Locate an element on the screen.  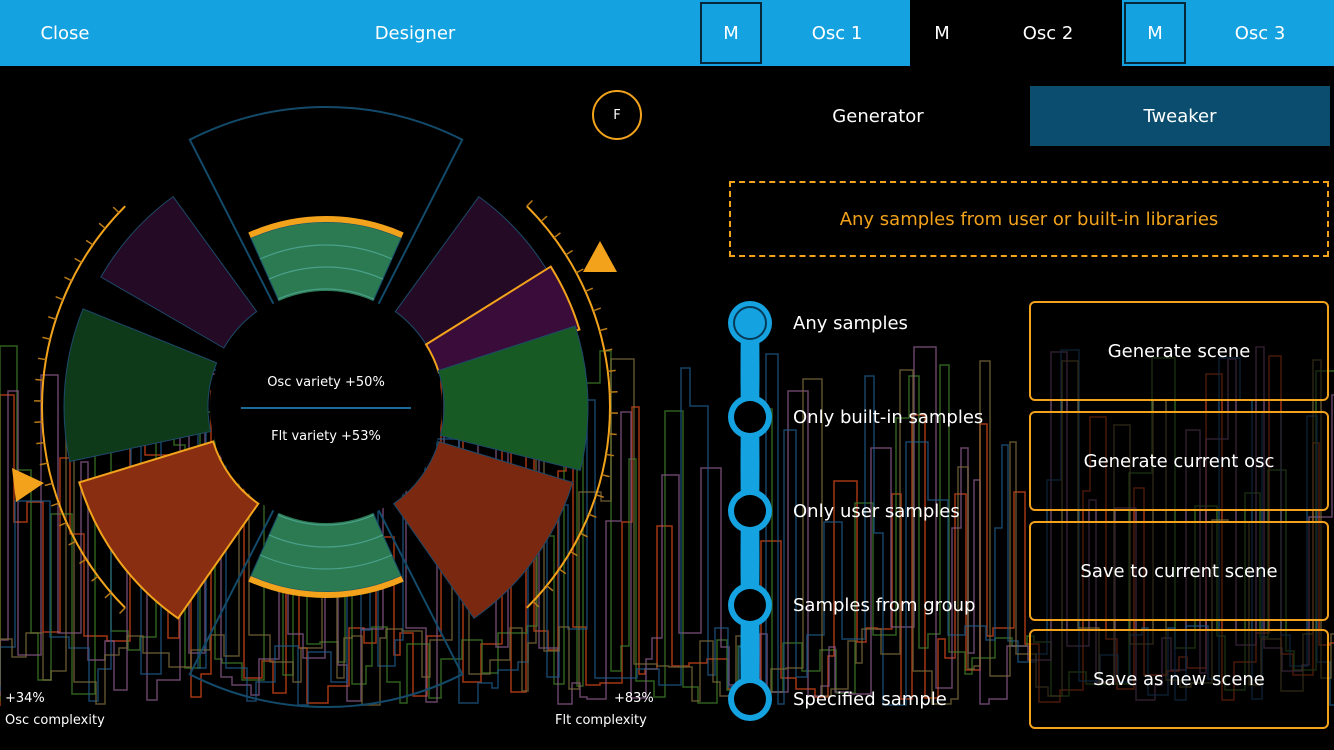
save-as-new-scene-button: Save as new scene is located at coordinates (1179, 679).